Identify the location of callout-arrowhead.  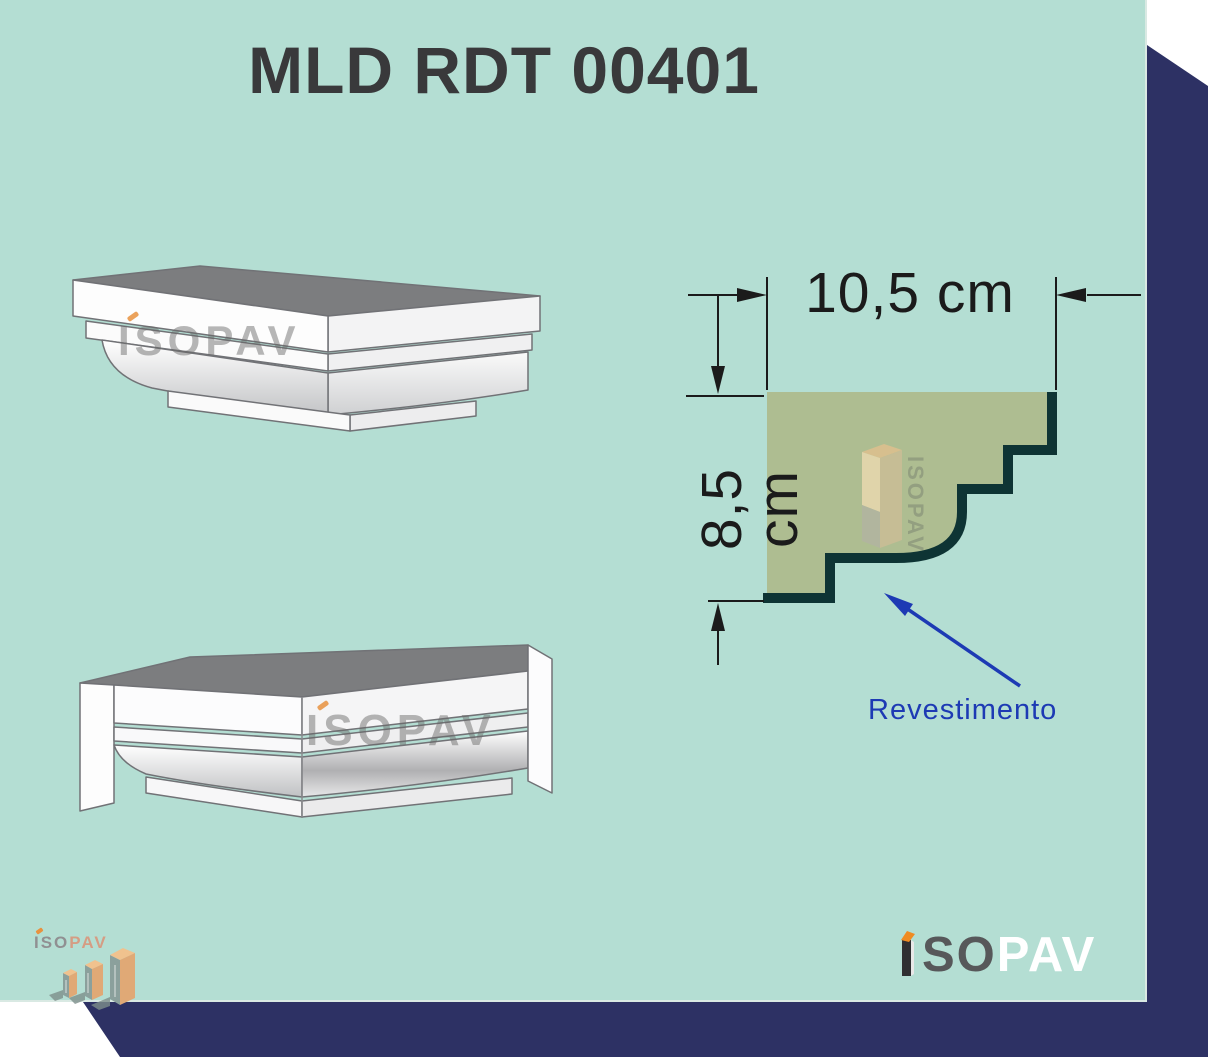
(898, 604).